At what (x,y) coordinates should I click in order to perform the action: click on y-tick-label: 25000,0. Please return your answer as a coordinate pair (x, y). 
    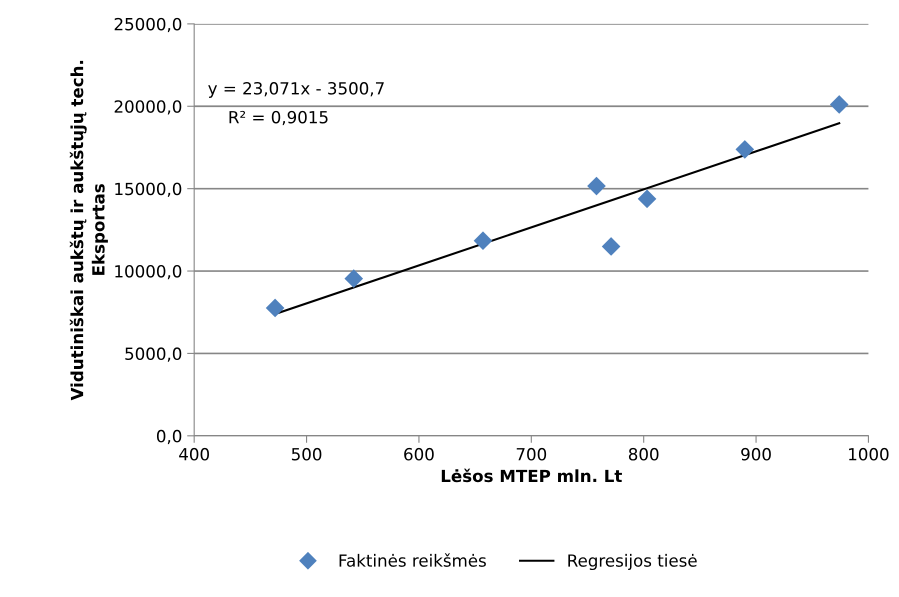
    Looking at the image, I should click on (148, 25).